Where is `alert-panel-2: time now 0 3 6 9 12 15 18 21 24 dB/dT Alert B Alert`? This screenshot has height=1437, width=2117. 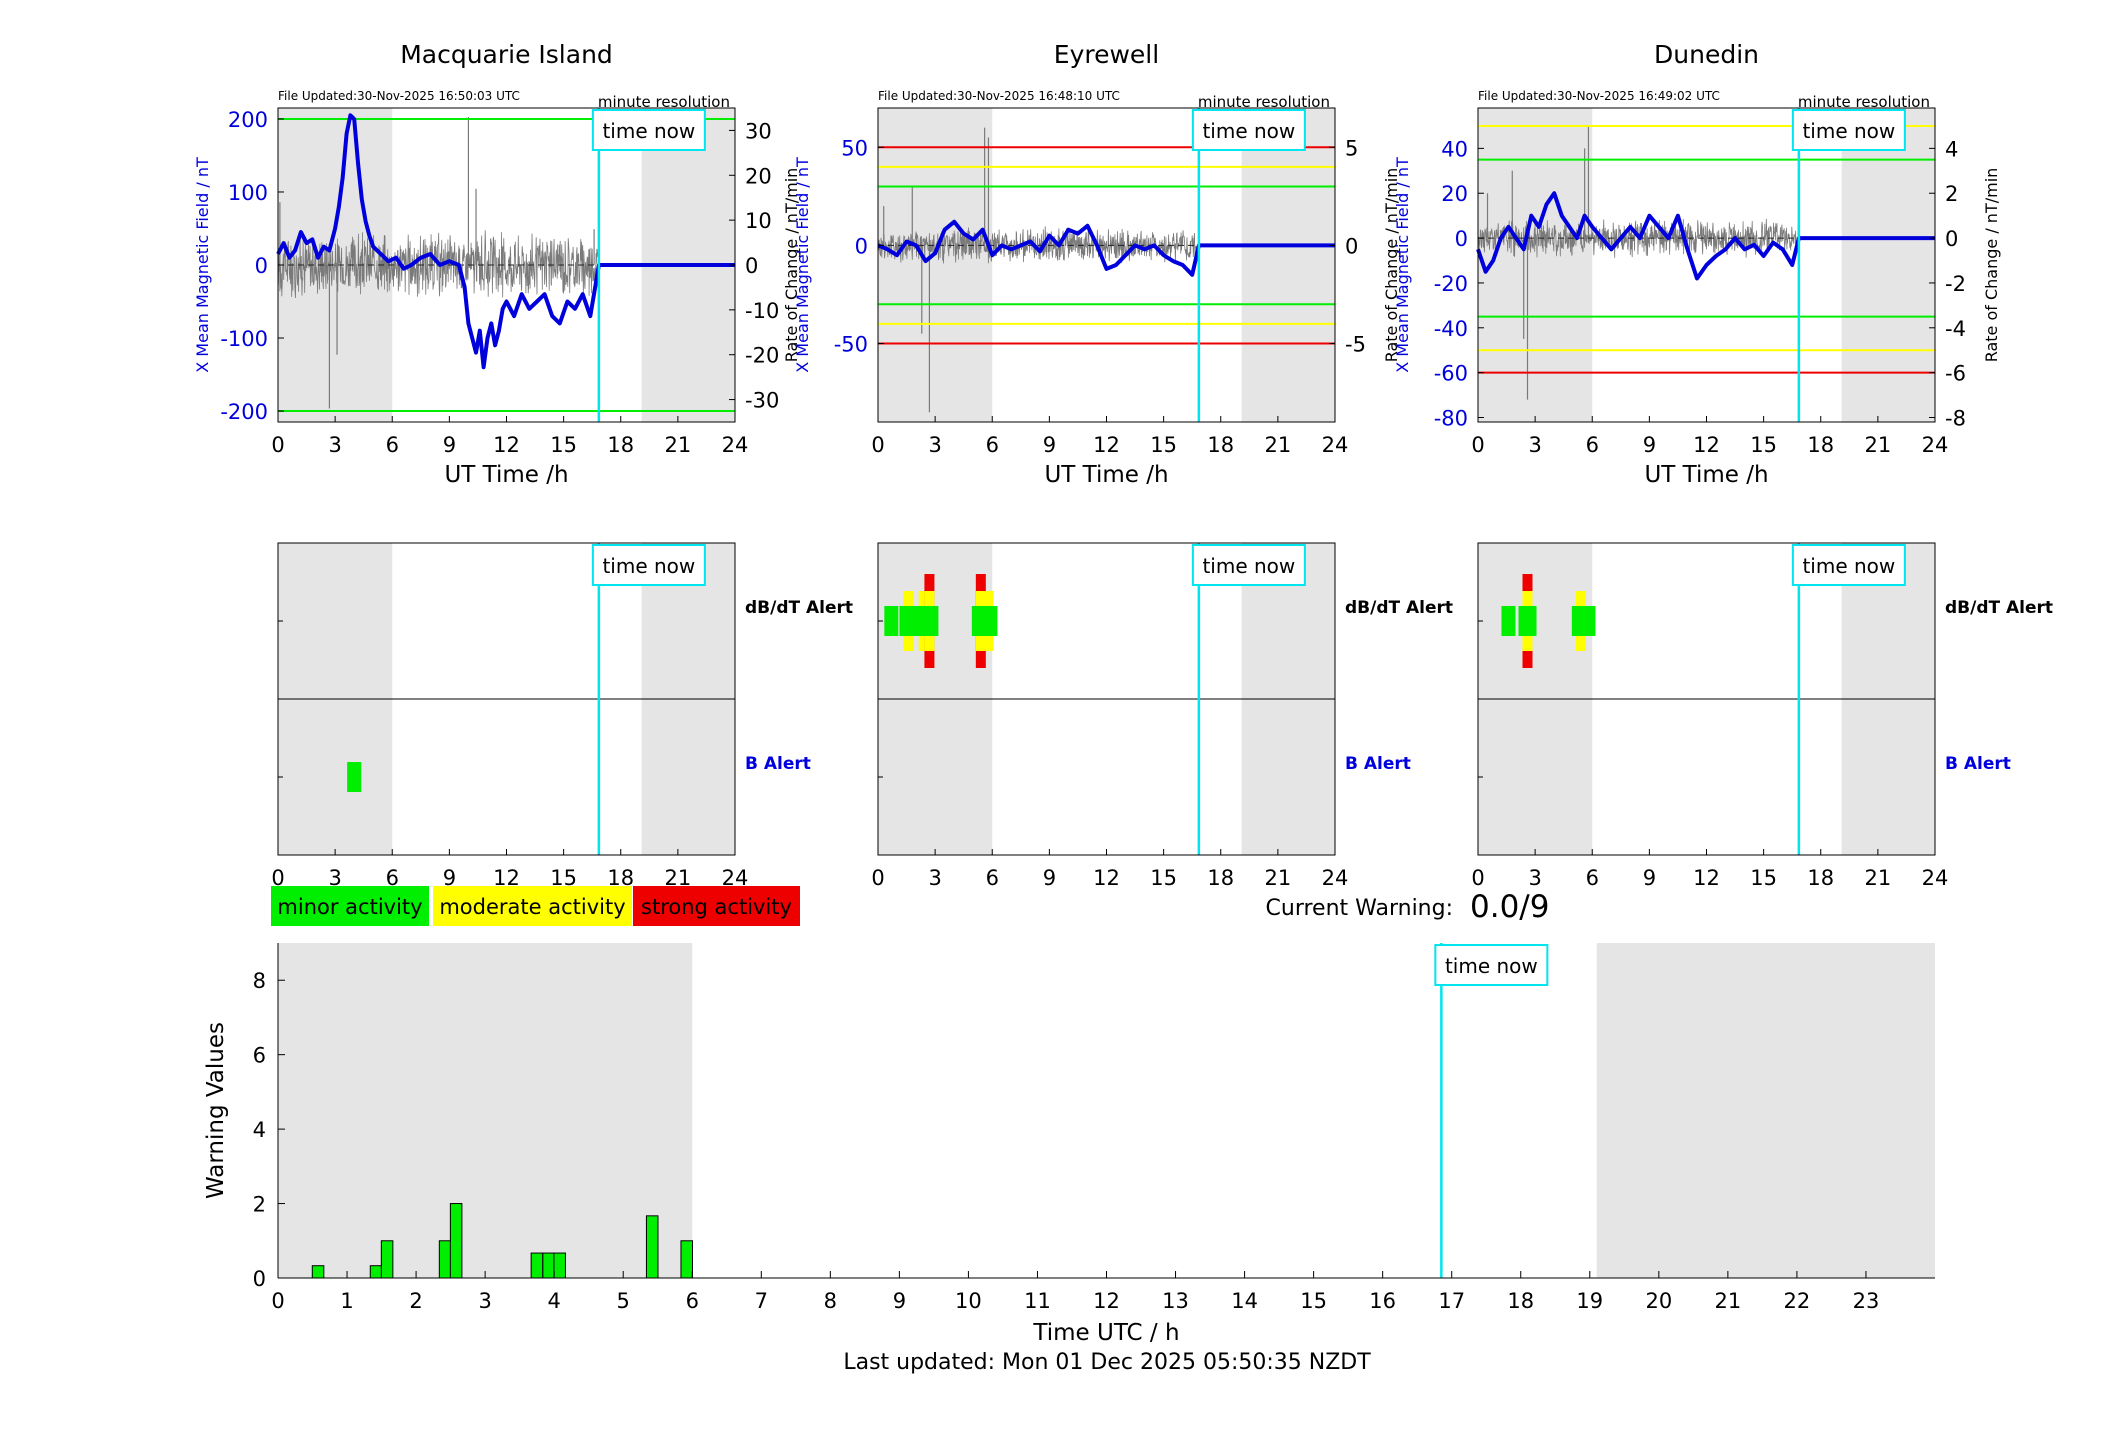 alert-panel-2: time now 0 3 6 9 12 15 18 21 24 dB/dT Alert B Alert is located at coordinates (1162, 716).